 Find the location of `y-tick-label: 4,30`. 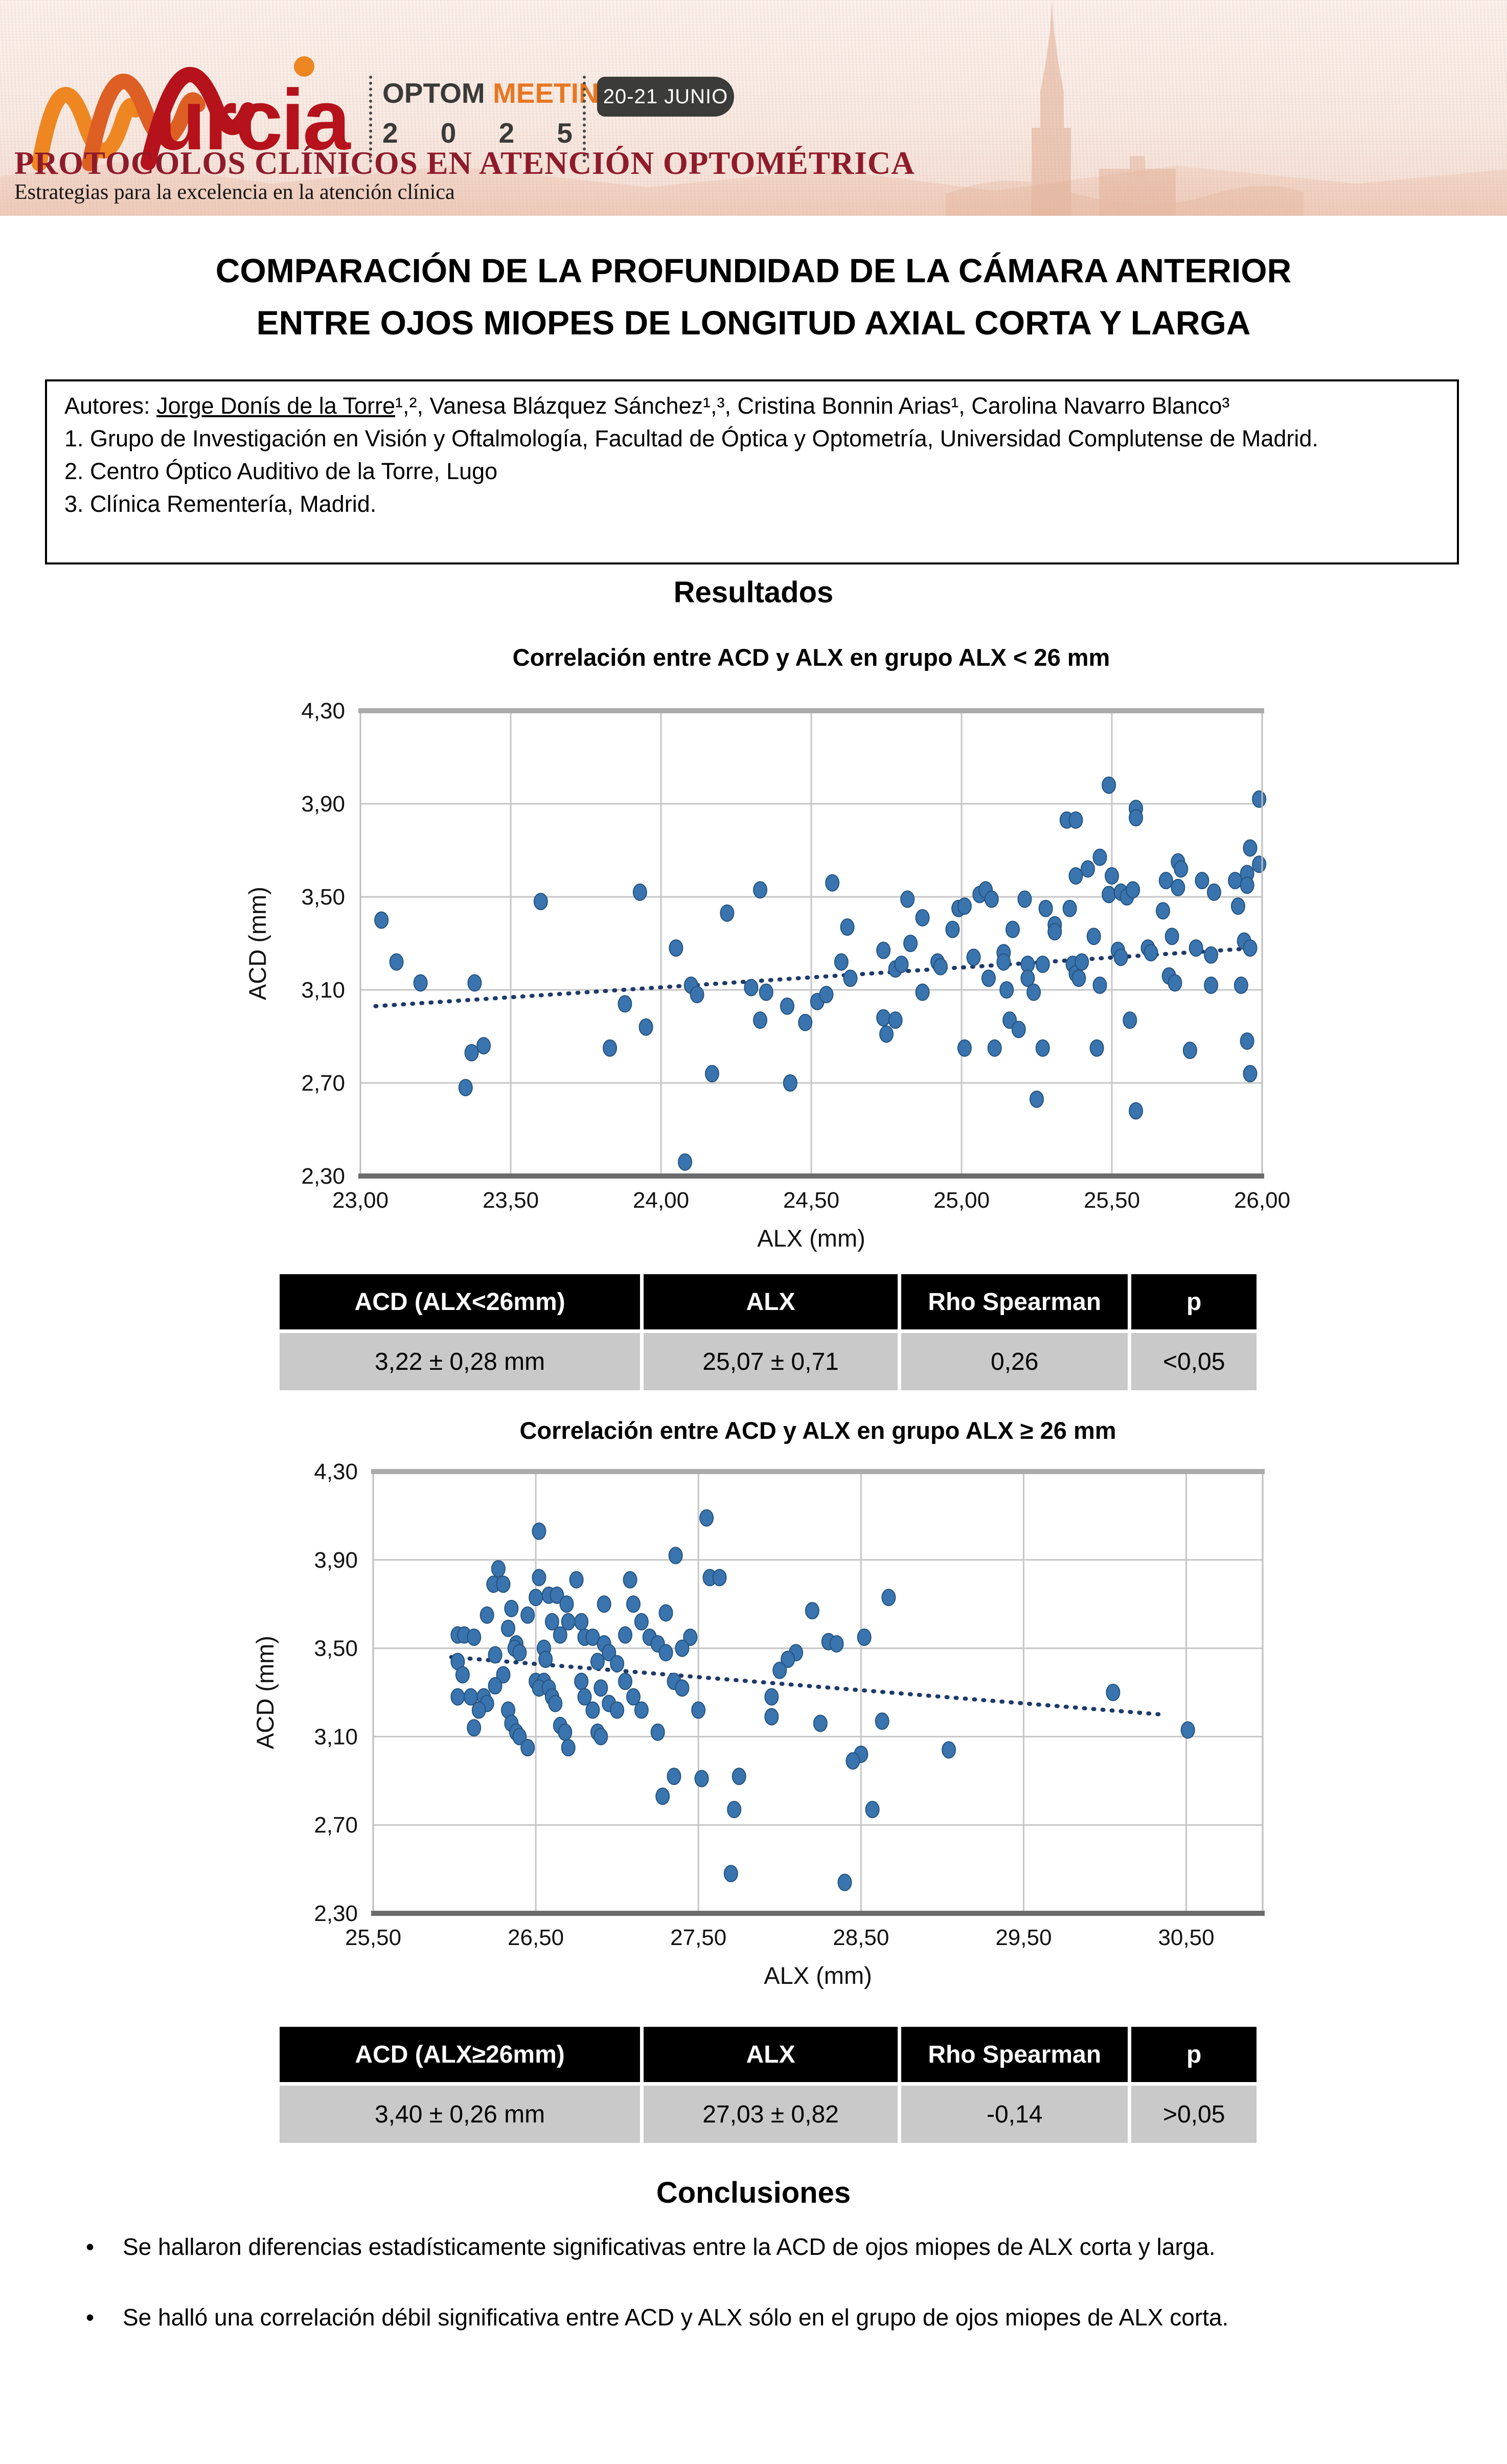

y-tick-label: 4,30 is located at coordinates (323, 711).